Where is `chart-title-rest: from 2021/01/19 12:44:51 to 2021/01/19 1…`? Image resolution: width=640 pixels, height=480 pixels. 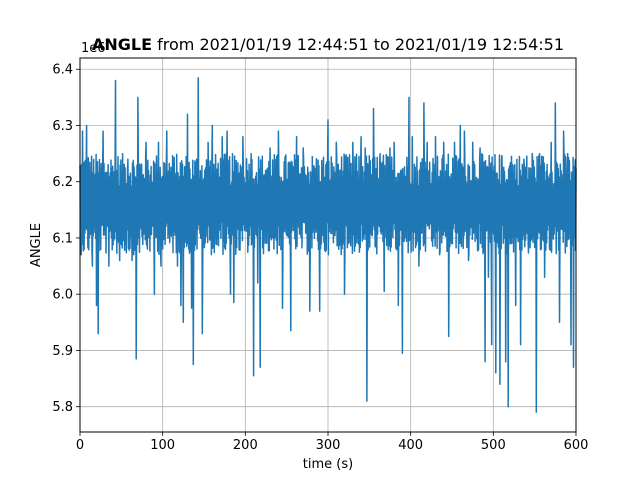 chart-title-rest: from 2021/01/19 12:44:51 to 2021/01/19 1… is located at coordinates (358, 44).